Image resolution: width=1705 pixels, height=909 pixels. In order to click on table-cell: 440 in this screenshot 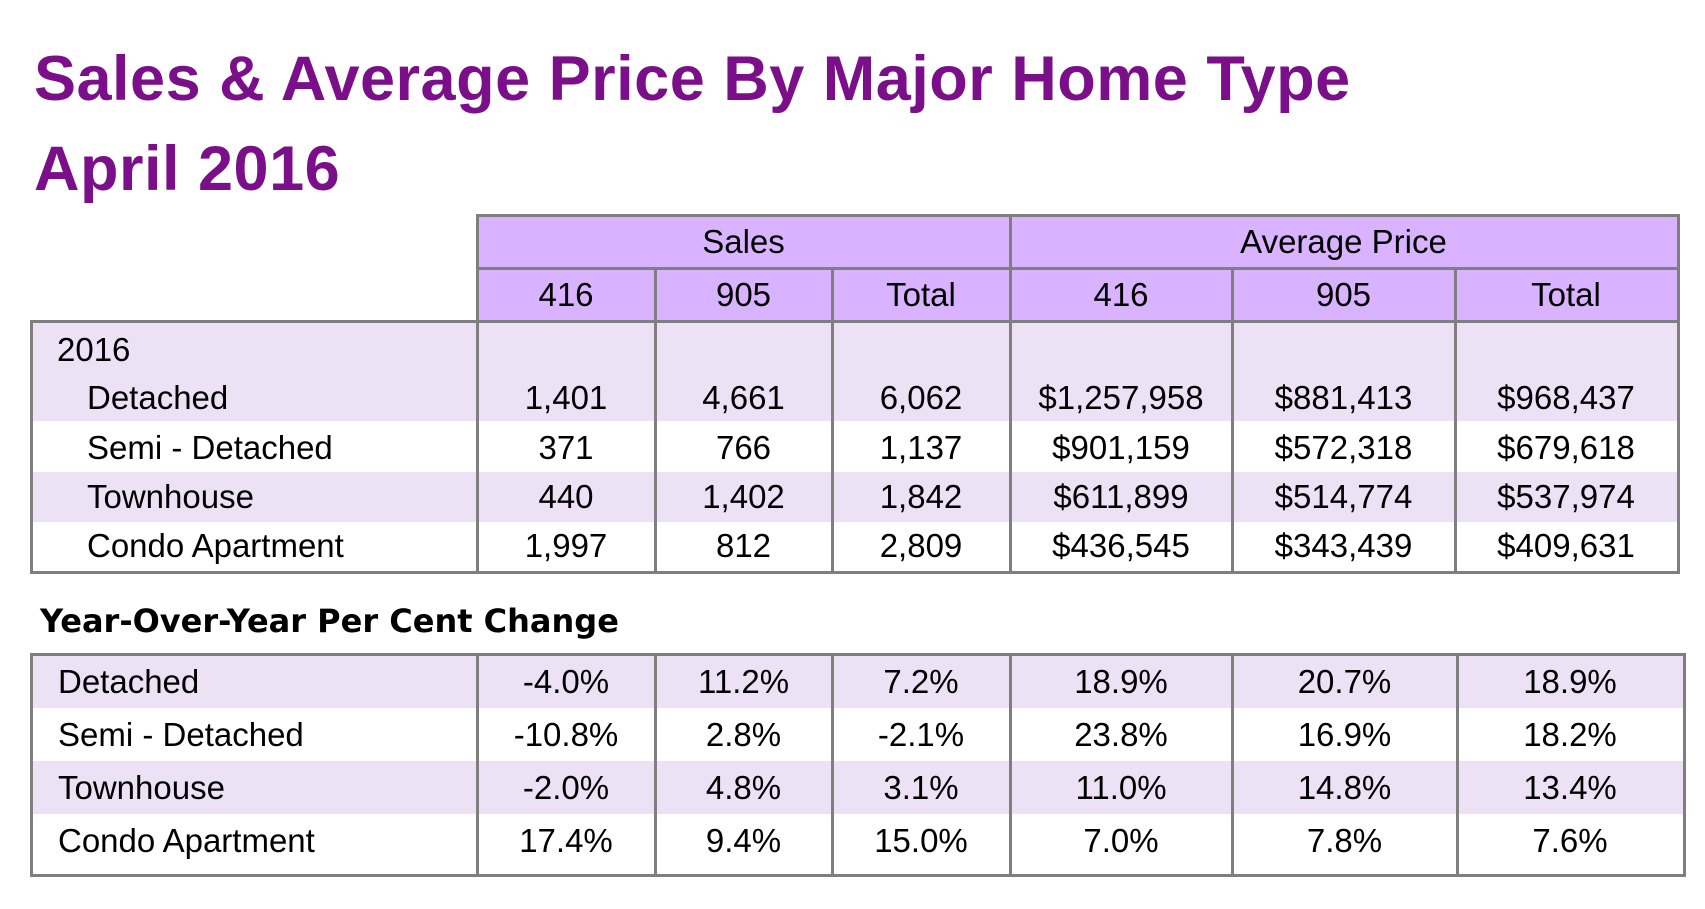, I will do `click(566, 496)`.